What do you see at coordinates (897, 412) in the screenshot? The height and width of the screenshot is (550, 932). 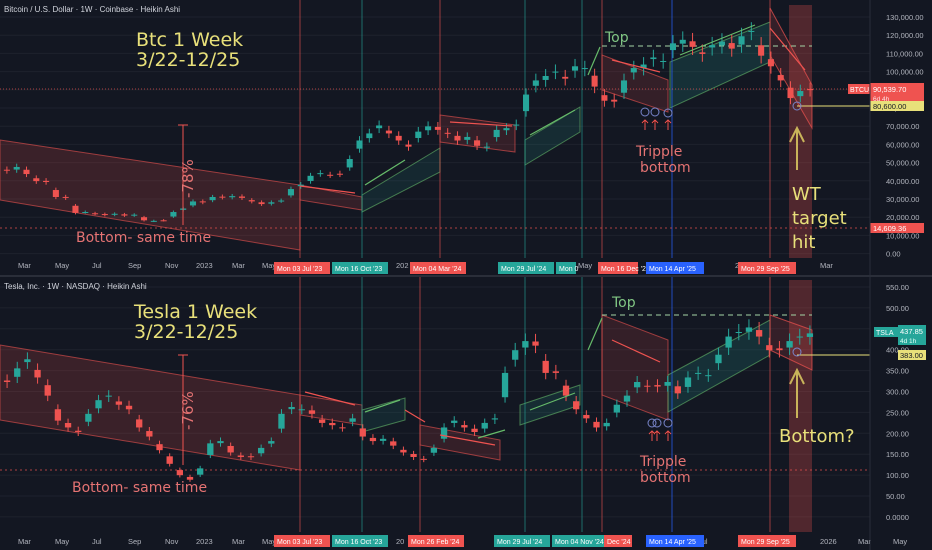 I see `y-tick-label: 250.00` at bounding box center [897, 412].